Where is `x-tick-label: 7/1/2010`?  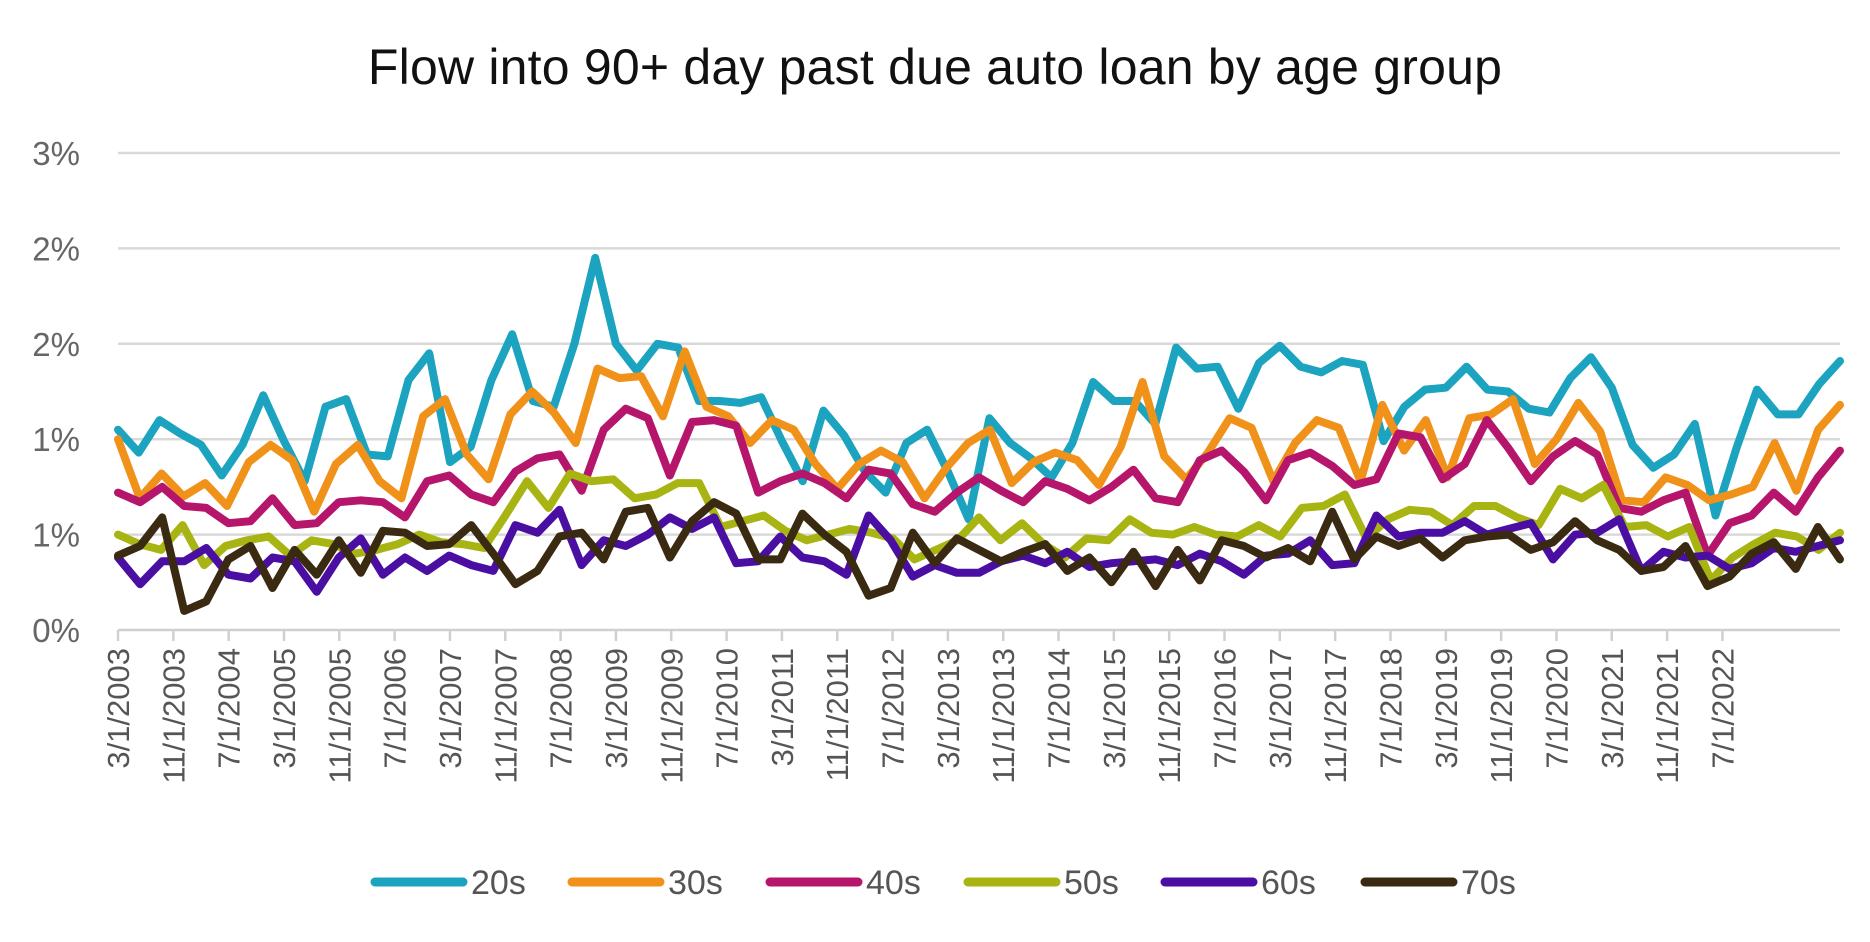 x-tick-label: 7/1/2010 is located at coordinates (727, 708).